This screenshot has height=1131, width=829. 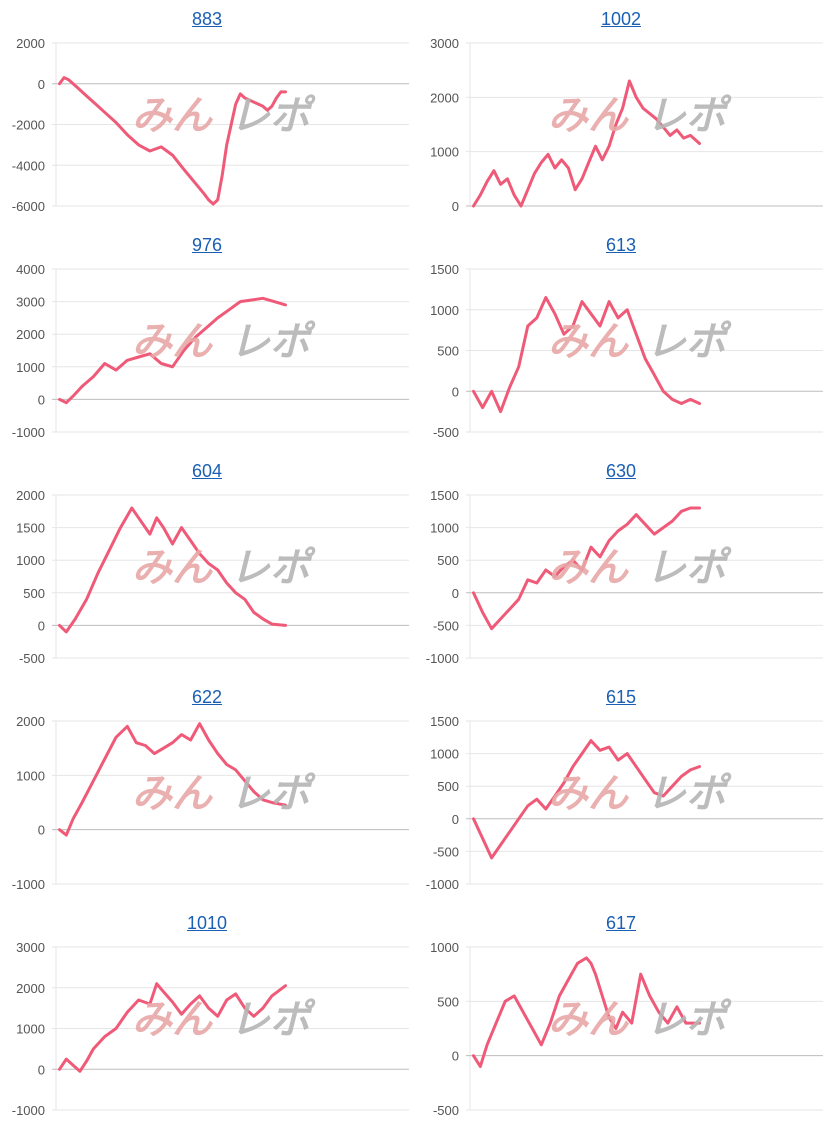 I want to click on y-tick-label: -2000, so click(x=28, y=125).